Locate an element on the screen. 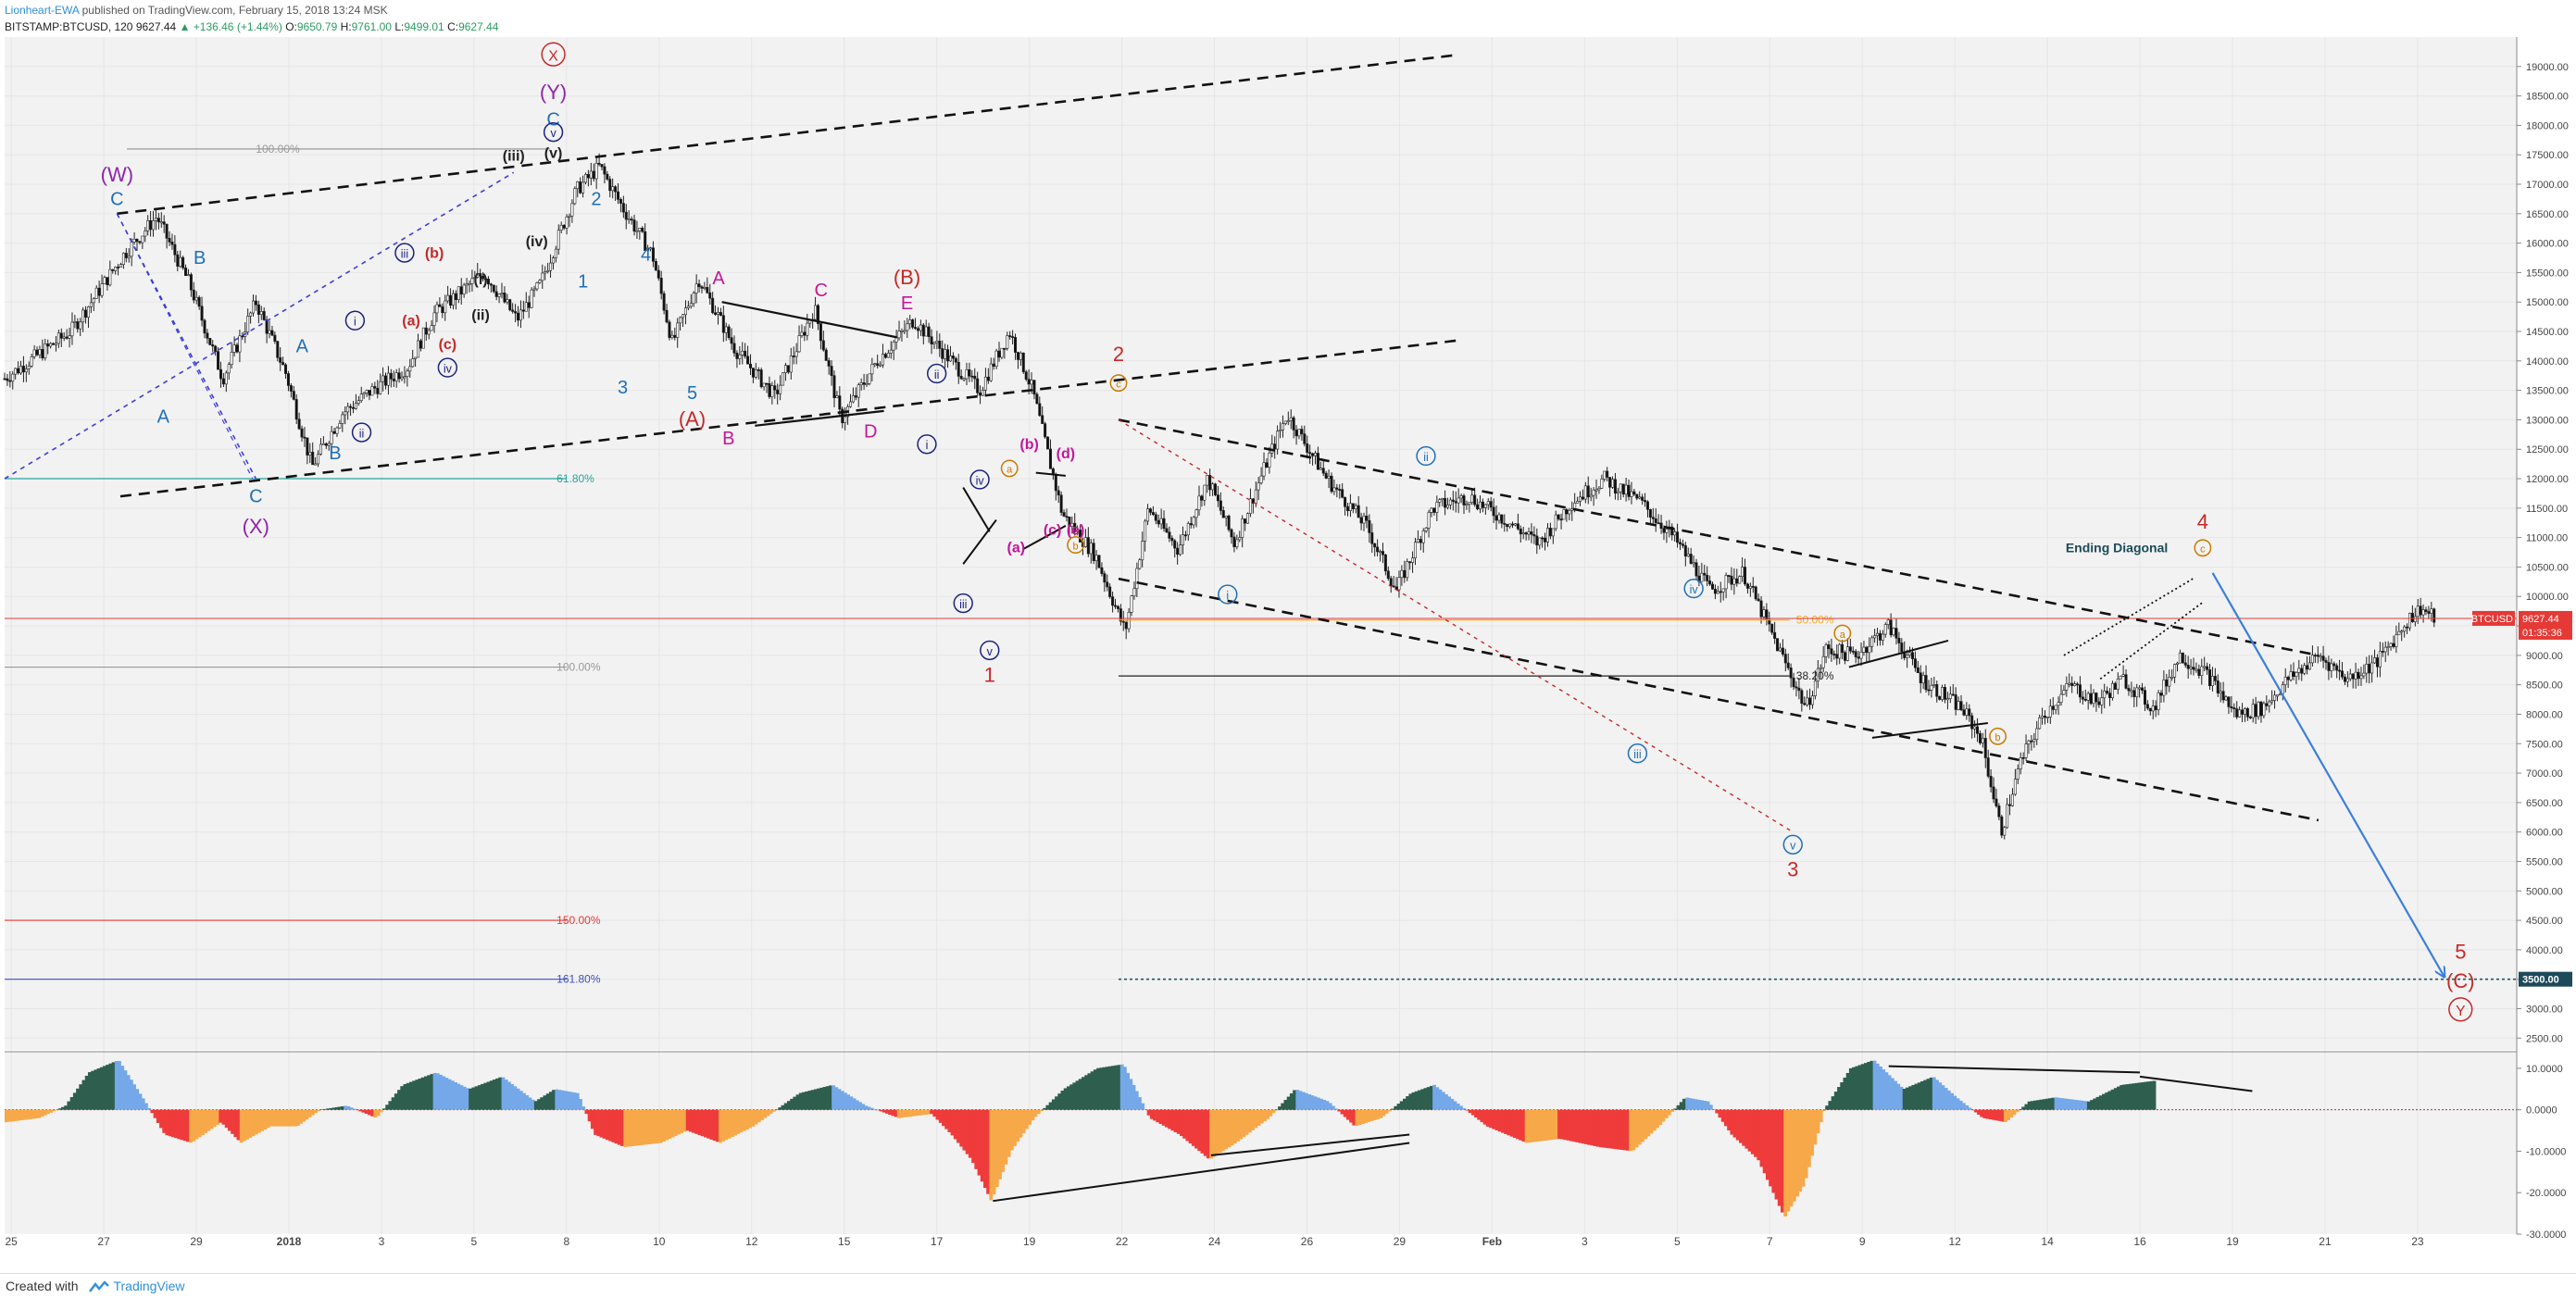  wave-label-circled: a is located at coordinates (1009, 469).